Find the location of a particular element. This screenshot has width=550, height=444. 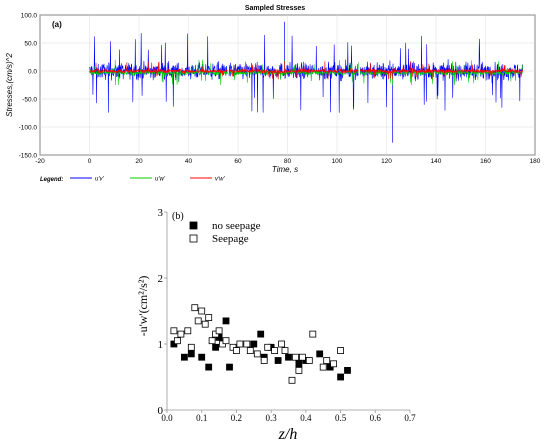

panel-b-x-tick-label: 0.1 is located at coordinates (201, 418).